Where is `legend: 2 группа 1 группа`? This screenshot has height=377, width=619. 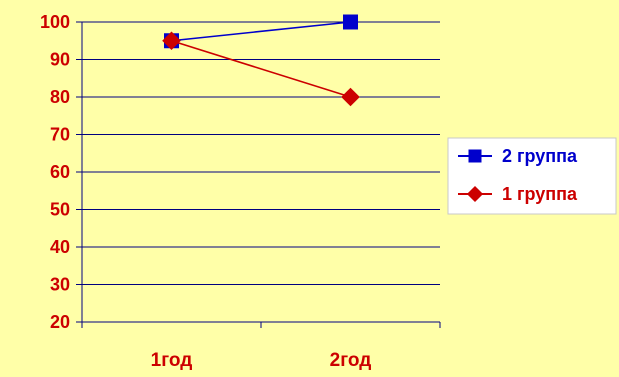
legend: 2 группа 1 группа is located at coordinates (532, 176).